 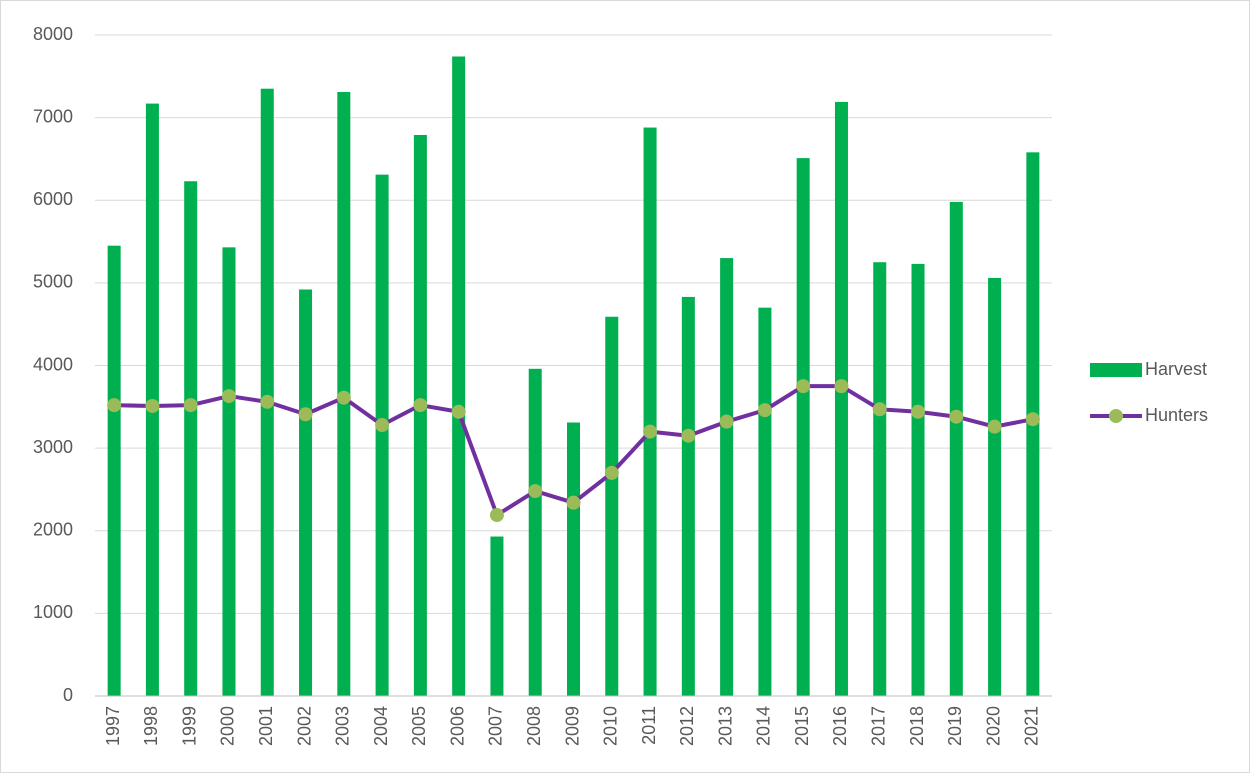 What do you see at coordinates (802, 726) in the screenshot?
I see `x-tick-label: 2015` at bounding box center [802, 726].